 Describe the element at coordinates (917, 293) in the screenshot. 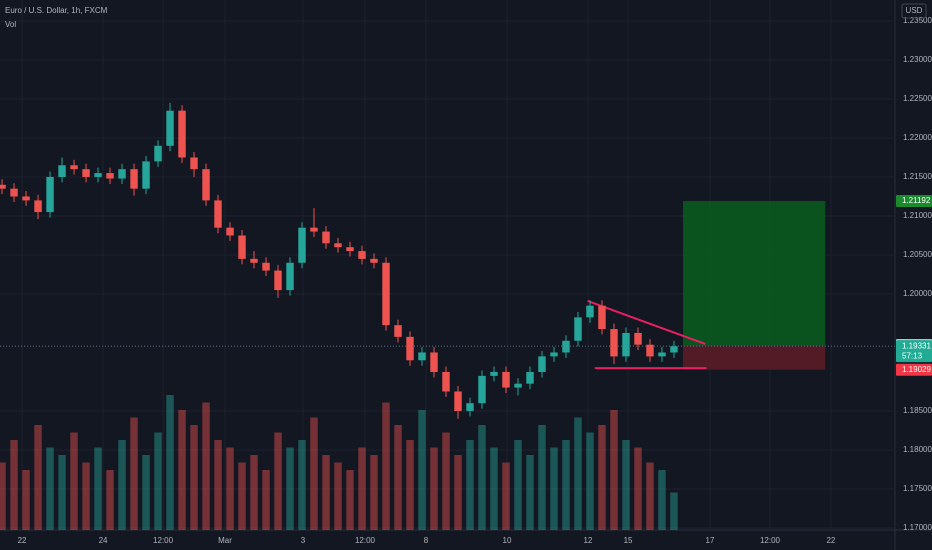

I see `y-tick-label: 1.20000` at that location.